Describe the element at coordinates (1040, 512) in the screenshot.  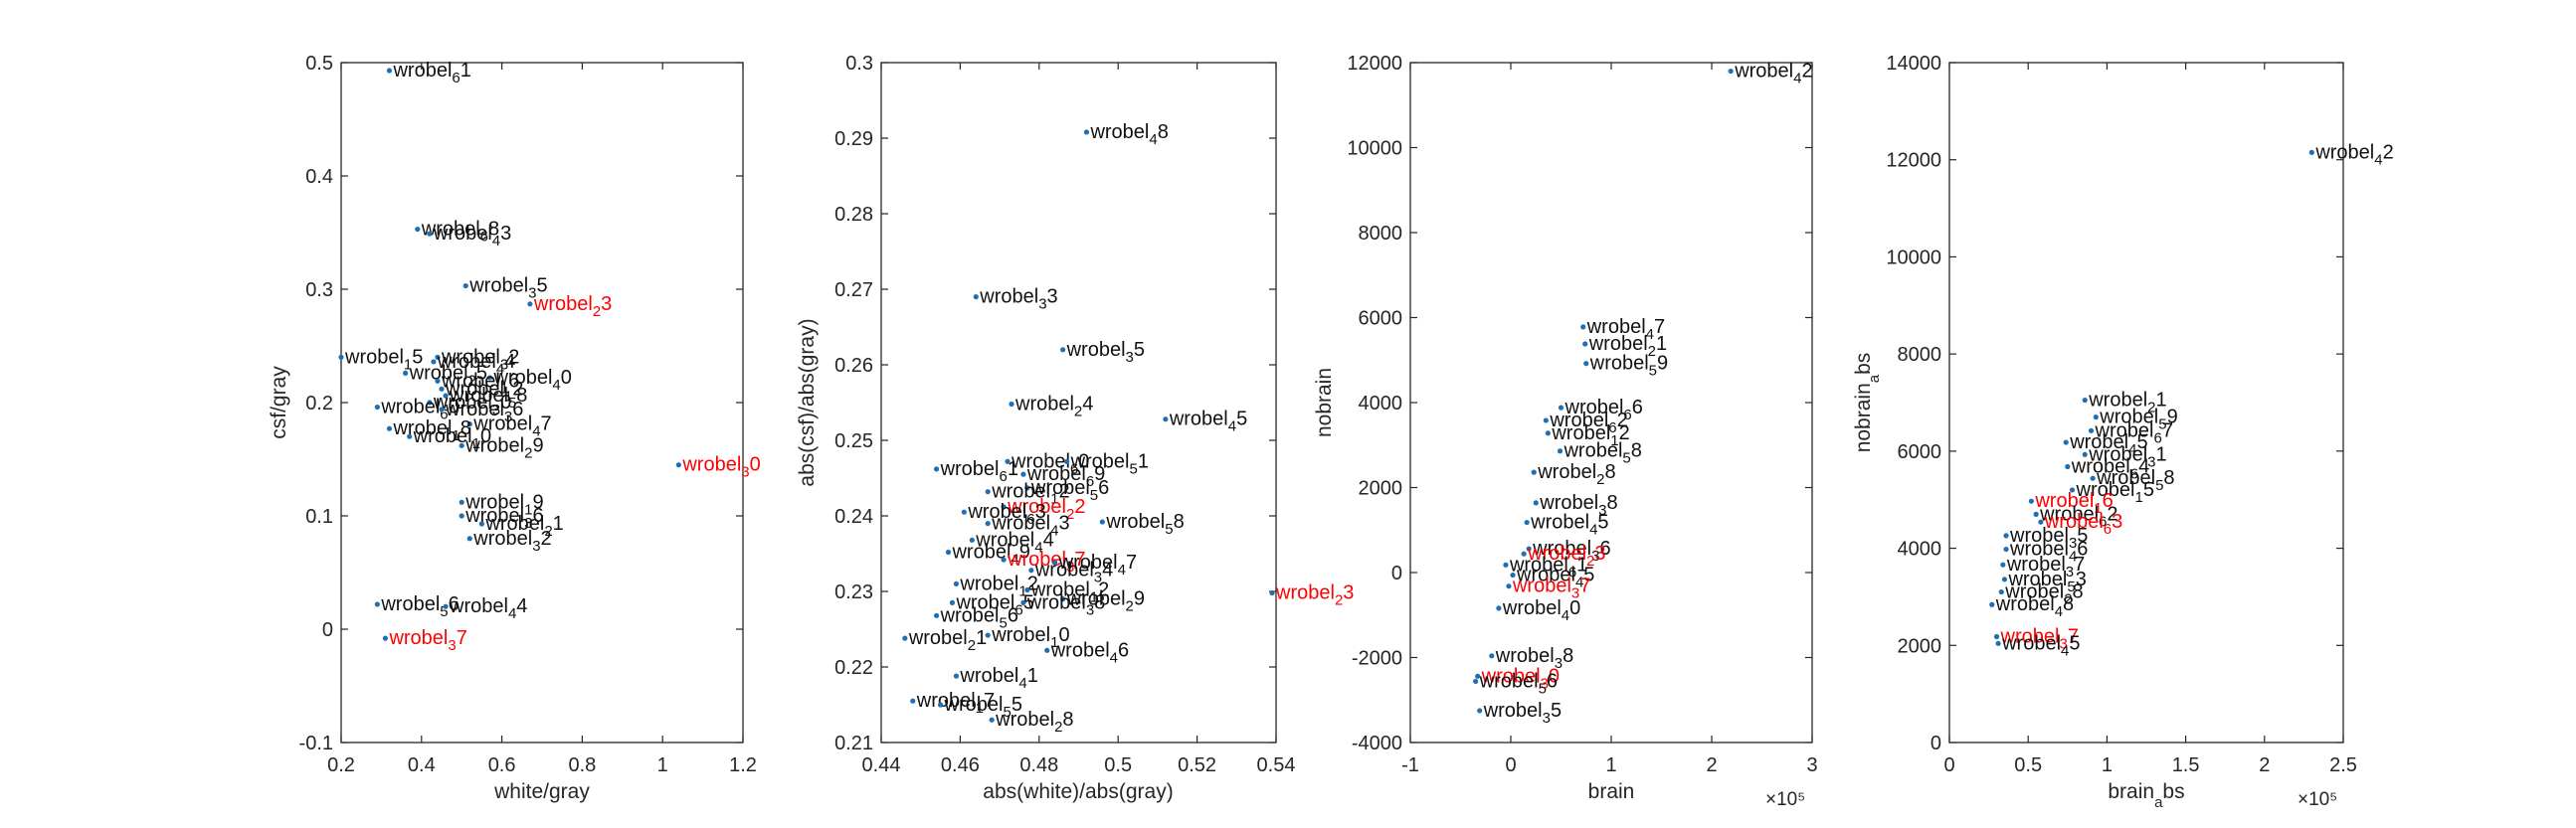
I see `point-label-suffix: 3` at that location.